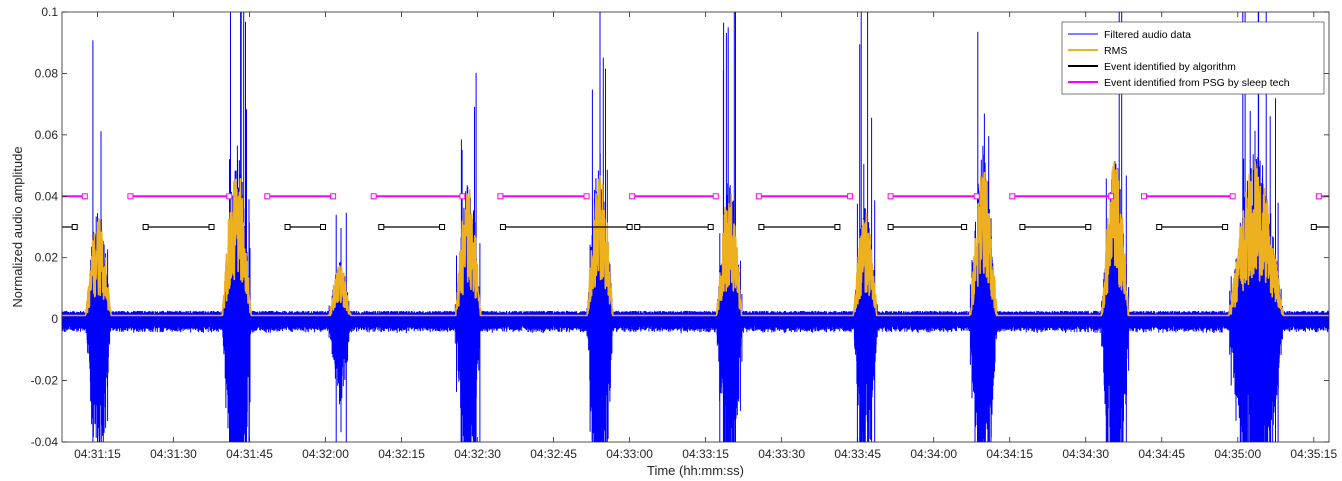 The width and height of the screenshot is (1342, 481). Describe the element at coordinates (1313, 454) in the screenshot. I see `x-tick-label: 04:35:15` at that location.